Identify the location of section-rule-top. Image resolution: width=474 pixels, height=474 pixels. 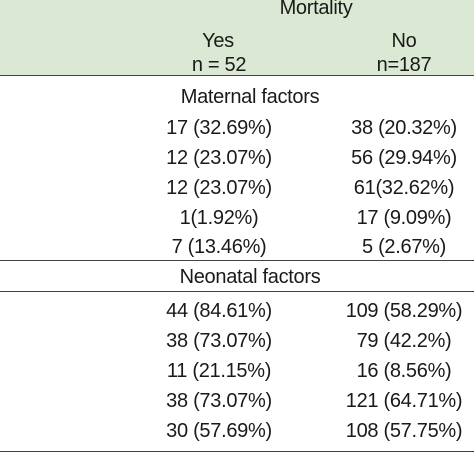
(237, 260).